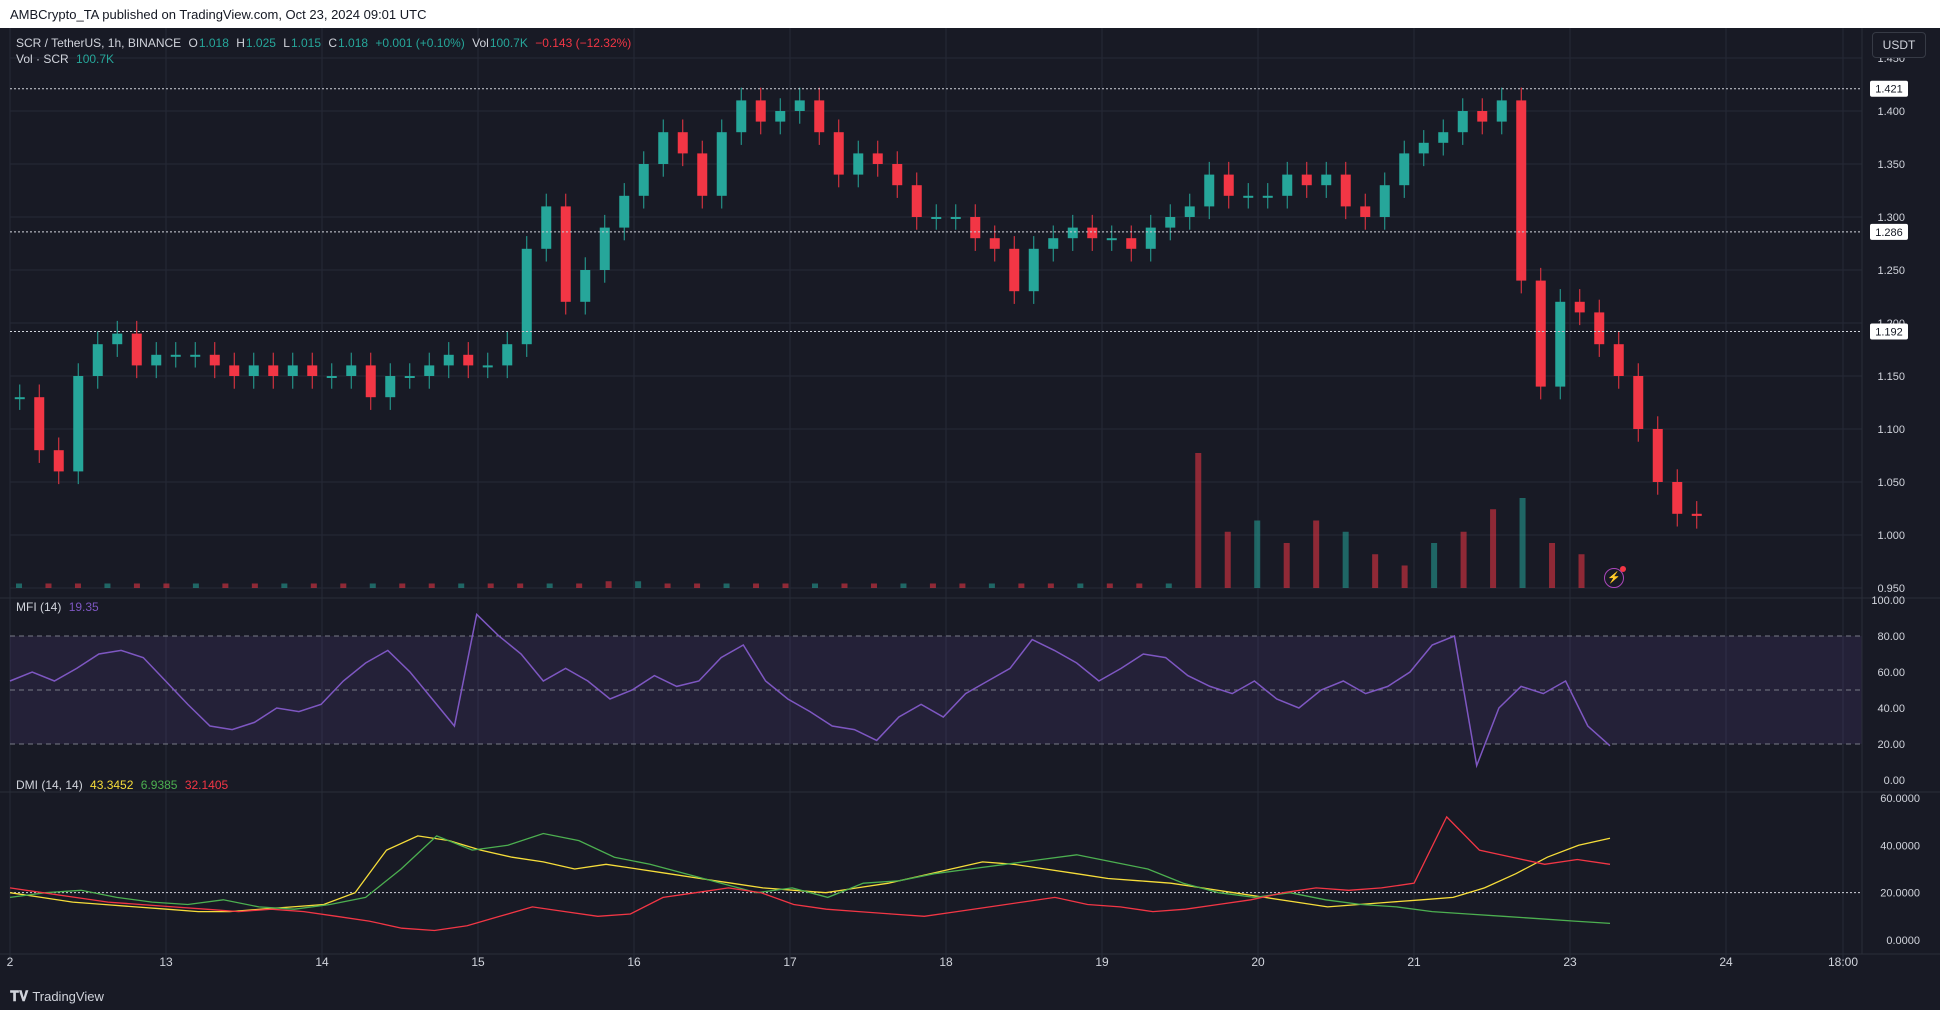  What do you see at coordinates (1891, 165) in the screenshot?
I see `price-tick-label: 1.350` at bounding box center [1891, 165].